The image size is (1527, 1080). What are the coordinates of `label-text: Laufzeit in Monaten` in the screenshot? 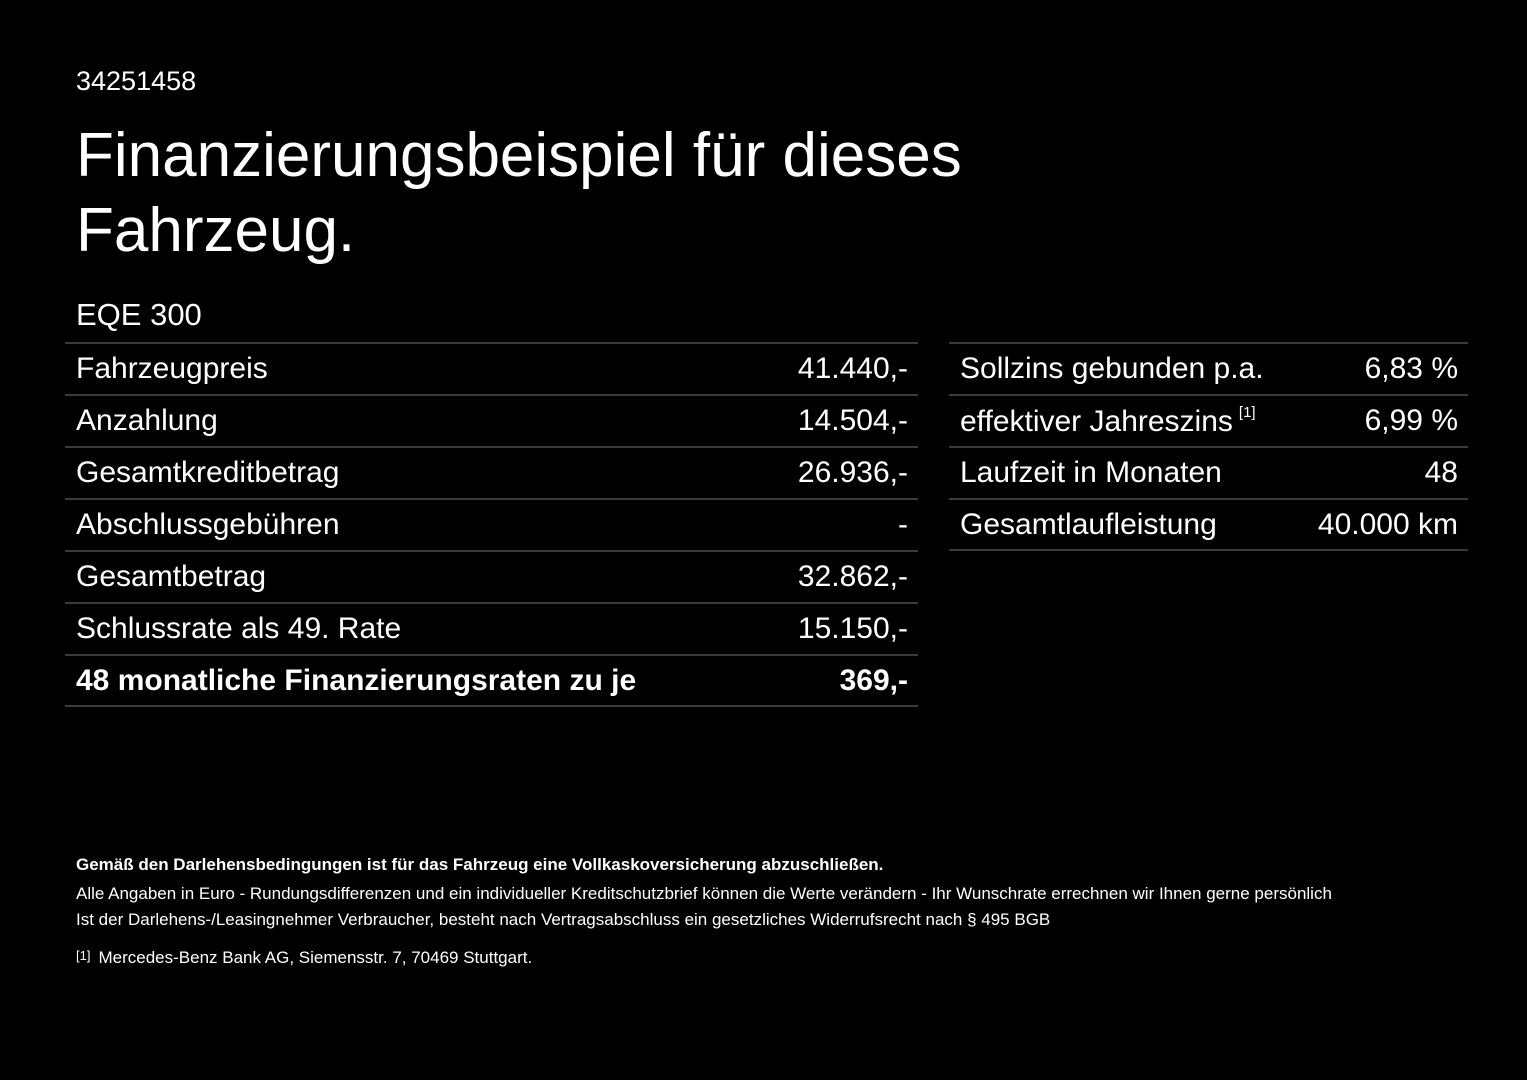 It's located at (1091, 472).